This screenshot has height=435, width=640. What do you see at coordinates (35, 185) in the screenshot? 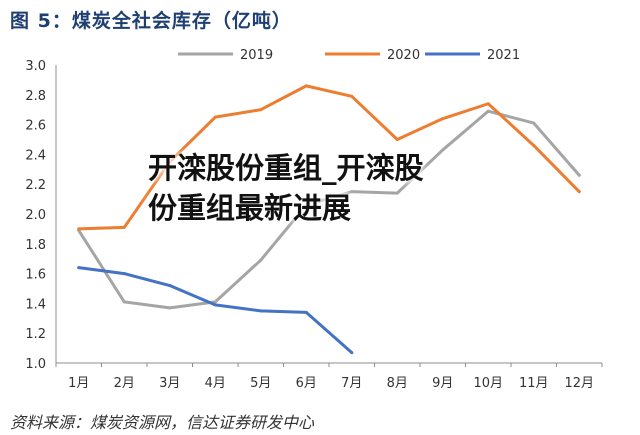
I see `y-tick-label: 2.2` at bounding box center [35, 185].